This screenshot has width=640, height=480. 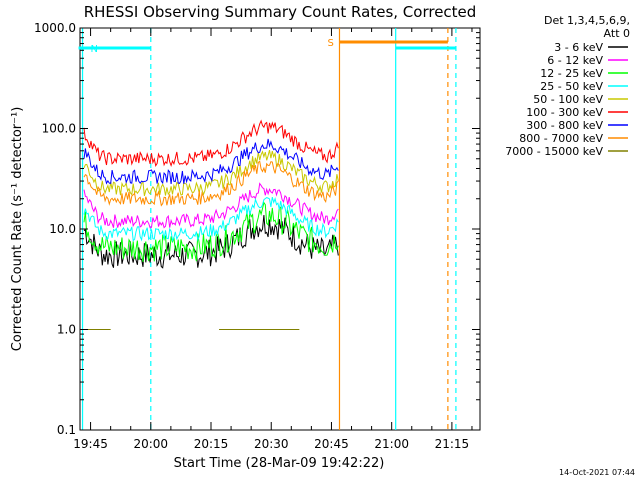 I want to click on y-tick-label: 1000.0, so click(x=55, y=28).